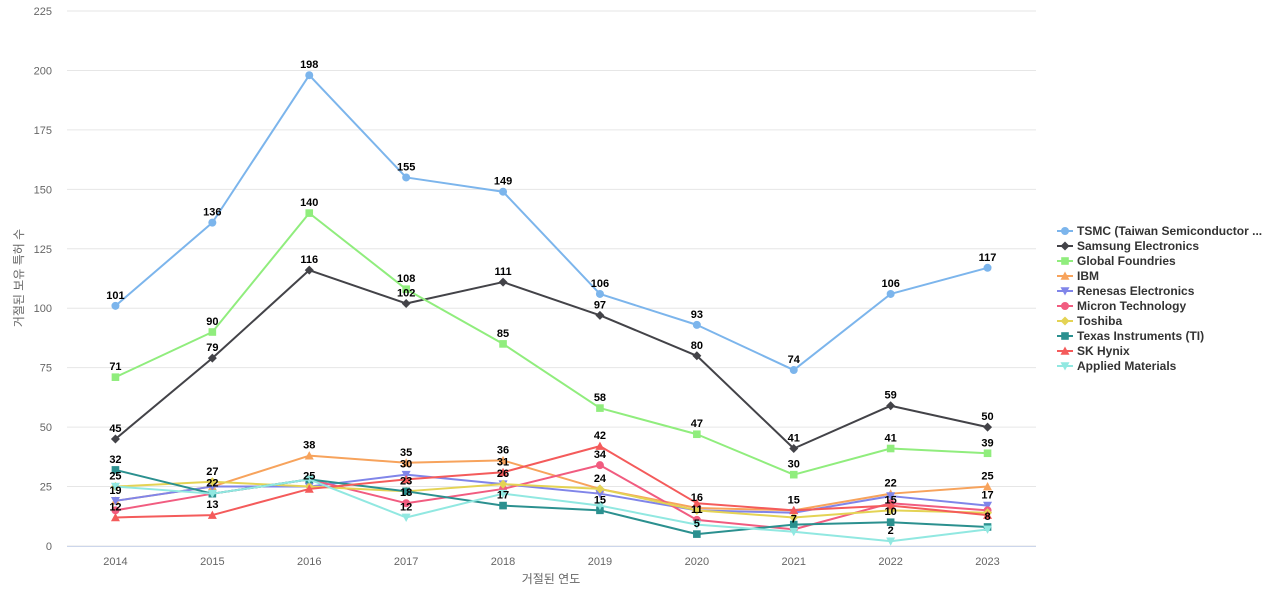 This screenshot has height=605, width=1280. What do you see at coordinates (1089, 321) in the screenshot?
I see `legend-item: Toshiba` at bounding box center [1089, 321].